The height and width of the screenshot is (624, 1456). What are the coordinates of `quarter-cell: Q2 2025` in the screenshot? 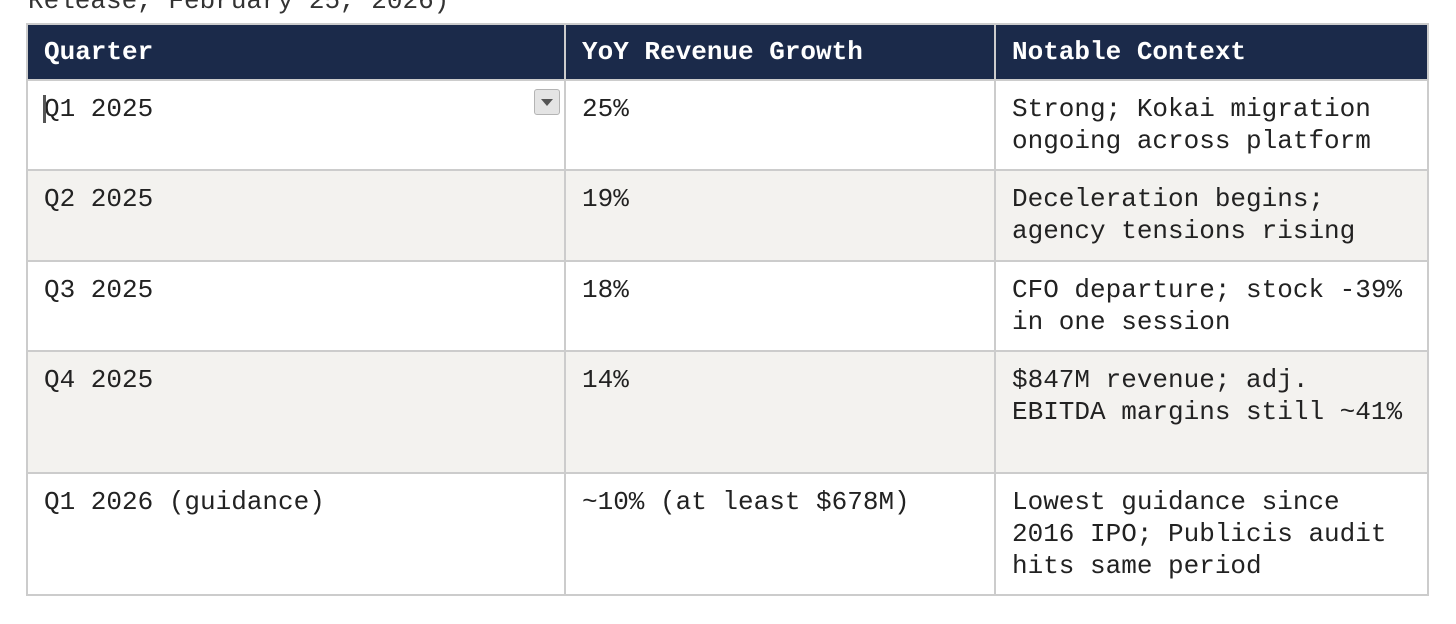 It's located at (296, 215).